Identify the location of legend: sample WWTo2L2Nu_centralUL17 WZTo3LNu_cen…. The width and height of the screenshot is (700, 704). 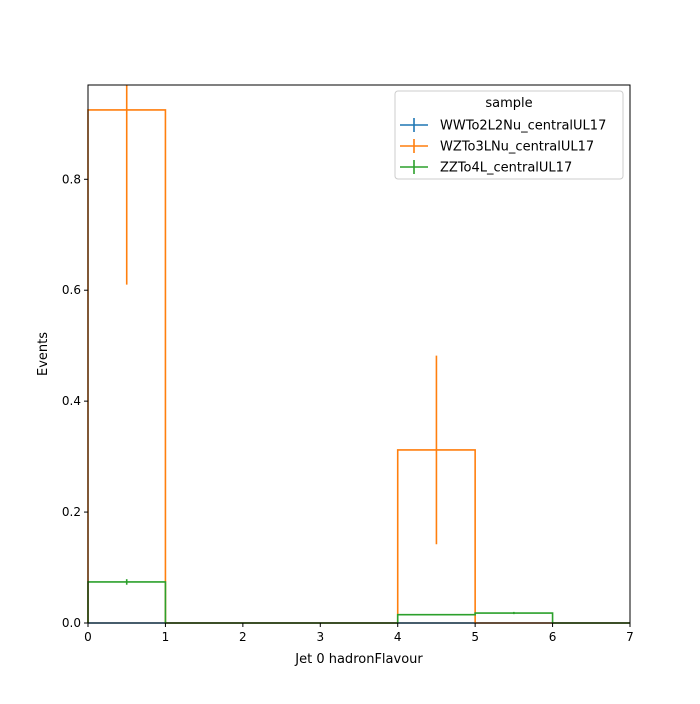
(509, 135).